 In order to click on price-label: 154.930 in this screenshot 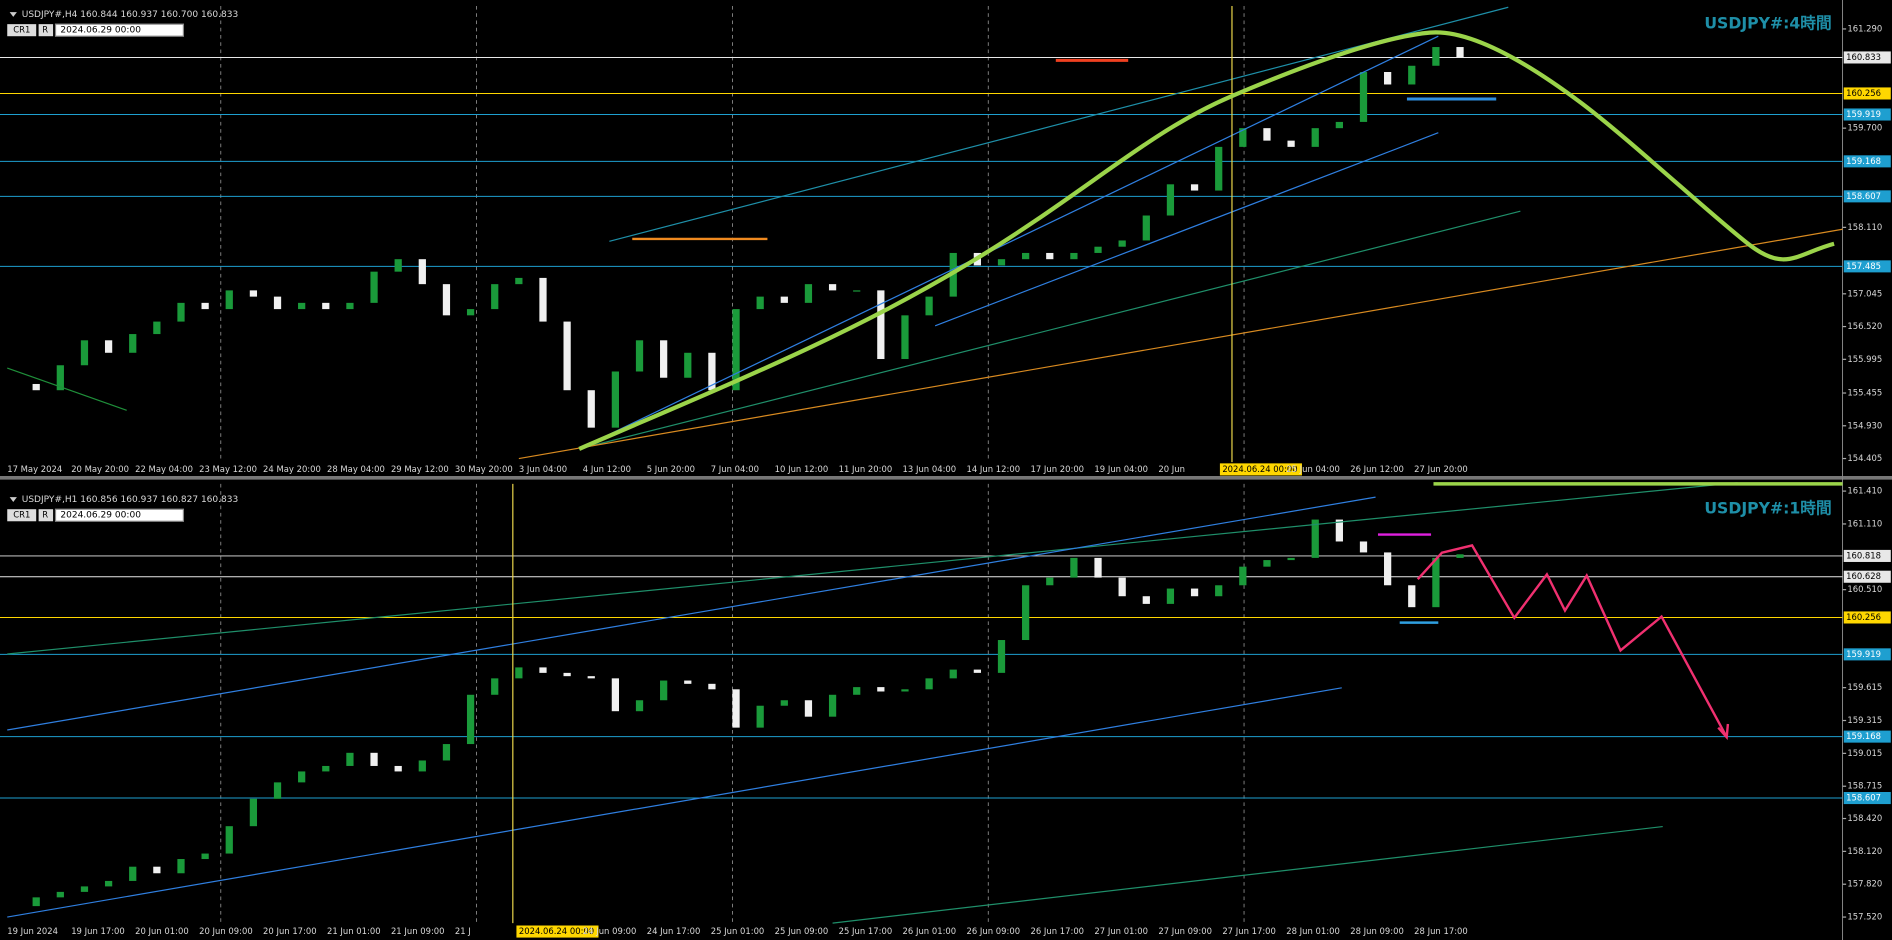, I will do `click(1864, 425)`.